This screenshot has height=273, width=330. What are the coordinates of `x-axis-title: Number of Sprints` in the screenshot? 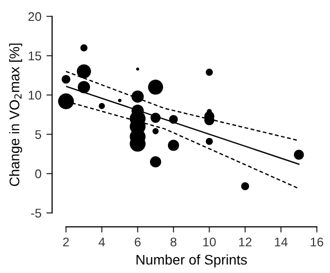 It's located at (191, 261).